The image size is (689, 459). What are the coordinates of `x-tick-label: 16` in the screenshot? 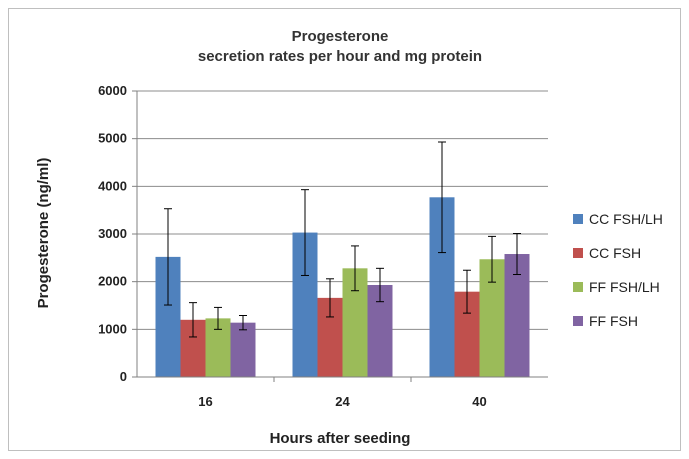 It's located at (205, 401).